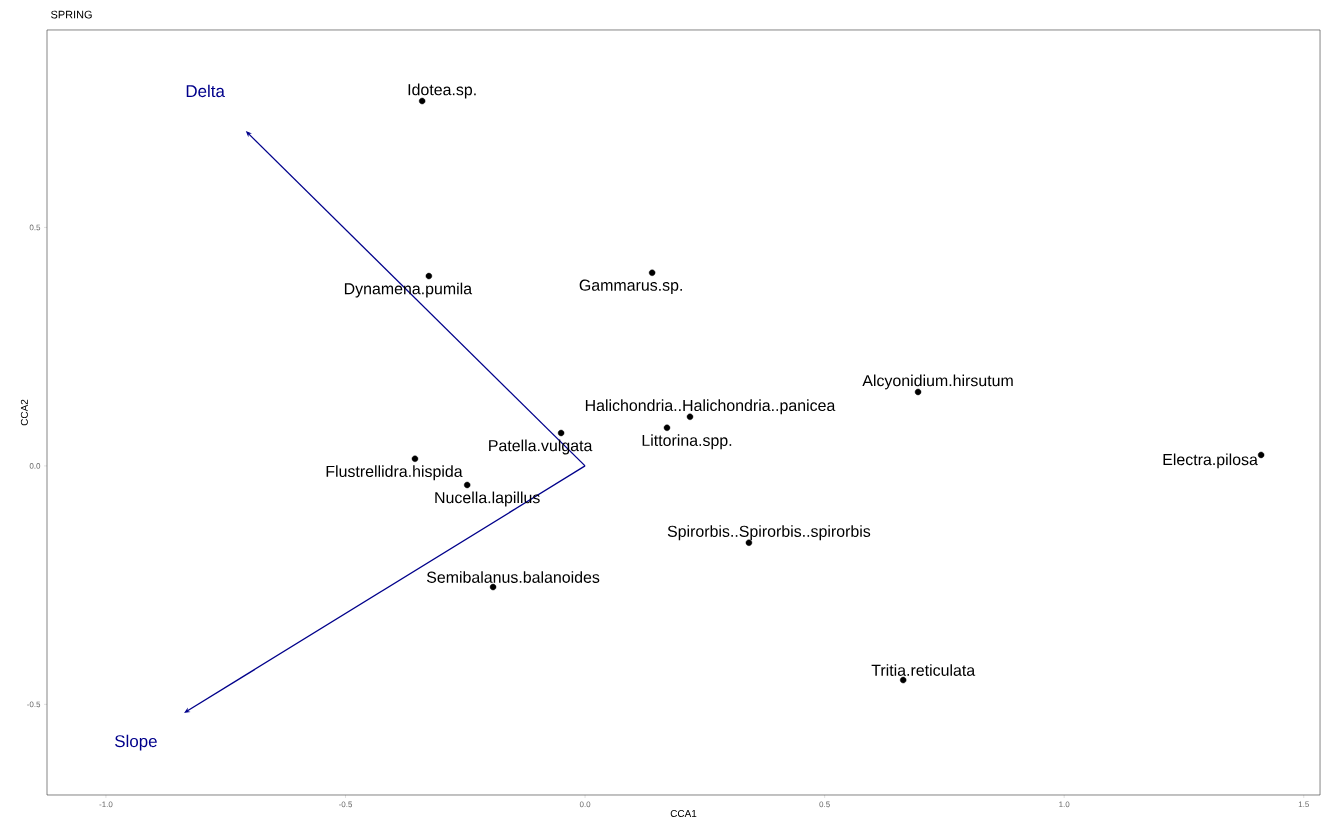  I want to click on text: Slope, so click(136, 742).